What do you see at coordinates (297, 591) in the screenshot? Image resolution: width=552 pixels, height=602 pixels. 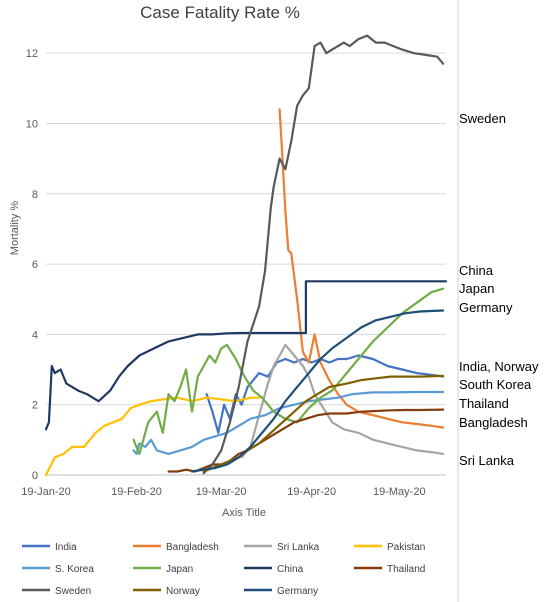 I see `legend-label: Germany` at bounding box center [297, 591].